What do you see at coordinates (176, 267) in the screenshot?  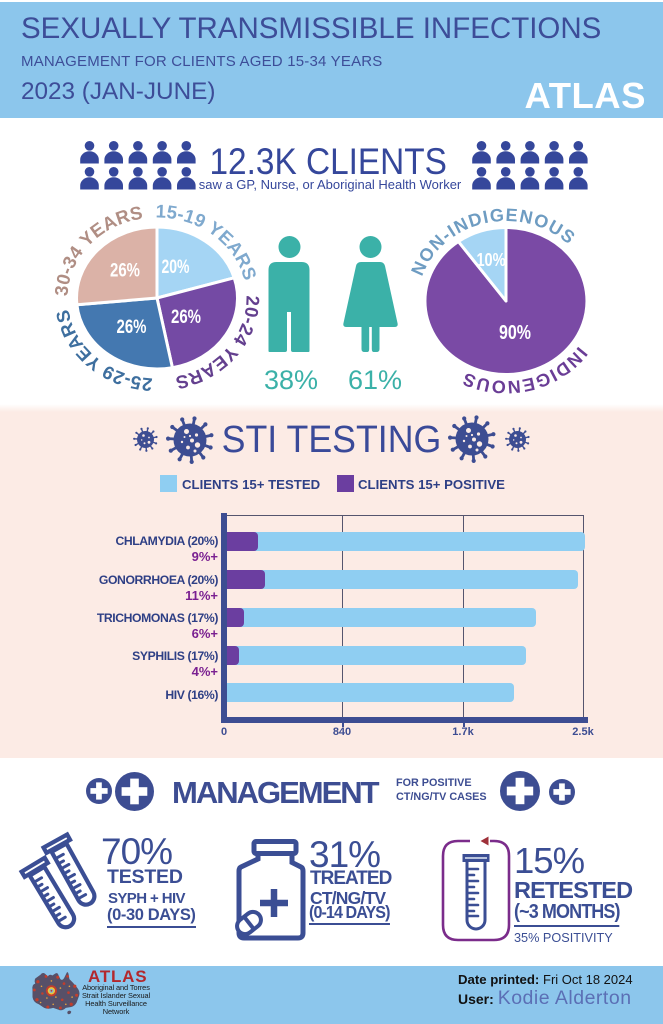 I see `svg-text: 20%` at bounding box center [176, 267].